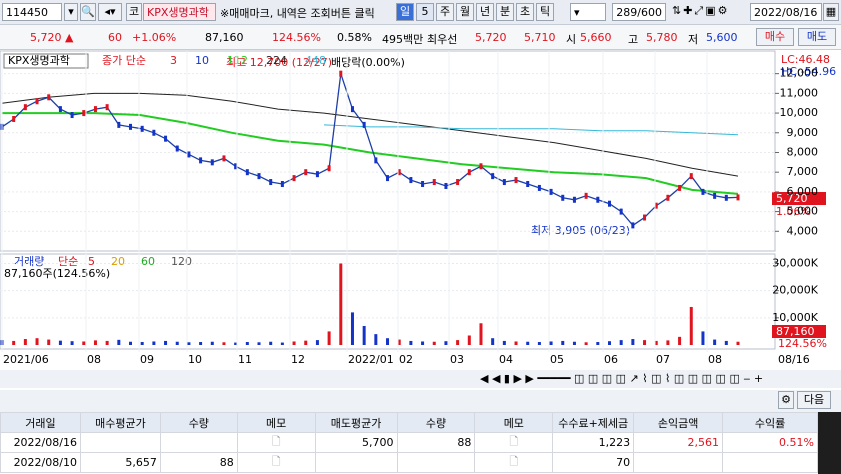 The image size is (841, 474). What do you see at coordinates (545, 12) in the screenshot?
I see `period-button: 틱` at bounding box center [545, 12].